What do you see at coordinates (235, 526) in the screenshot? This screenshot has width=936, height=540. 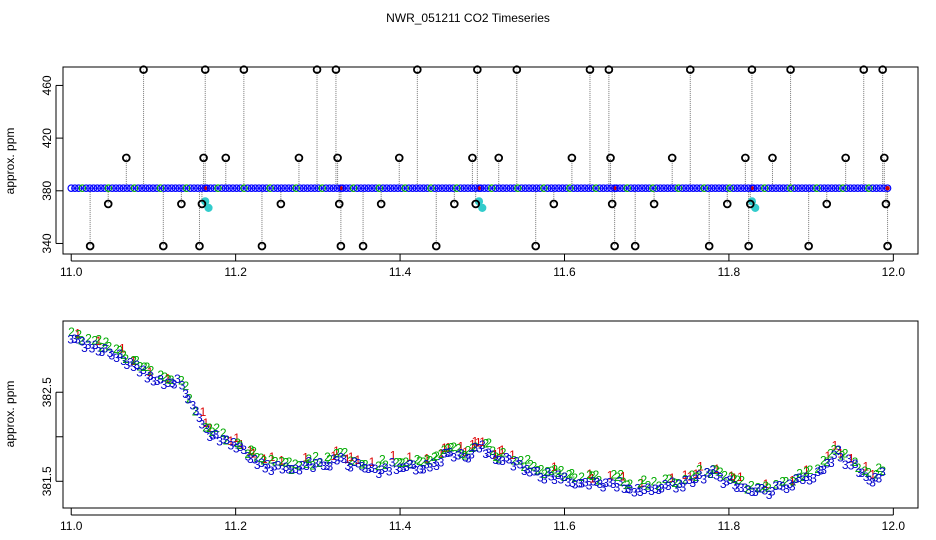 I see `bottom-x-tick-label: 11.2` at bounding box center [235, 526].